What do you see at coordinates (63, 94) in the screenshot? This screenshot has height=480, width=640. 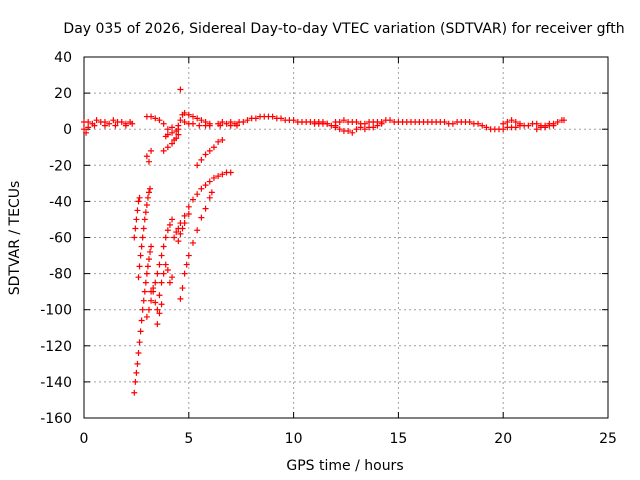 I see `y-tick-label: 20` at bounding box center [63, 94].